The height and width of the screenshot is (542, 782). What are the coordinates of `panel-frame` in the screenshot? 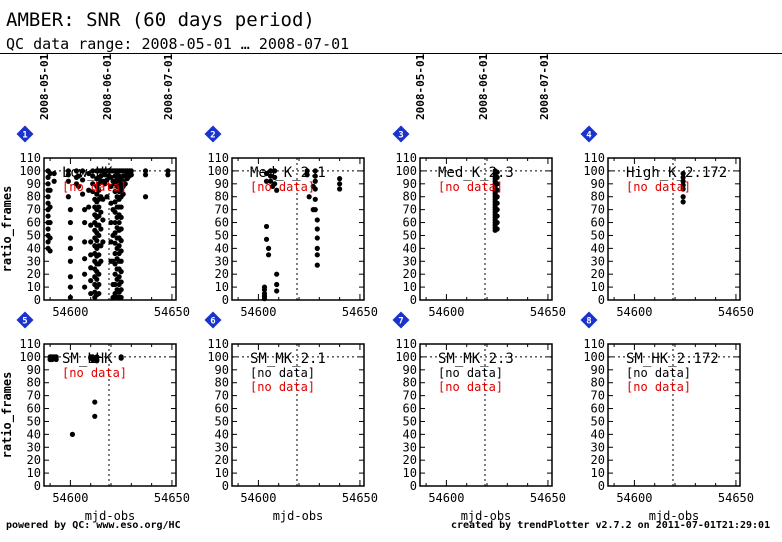 It's located at (486, 229).